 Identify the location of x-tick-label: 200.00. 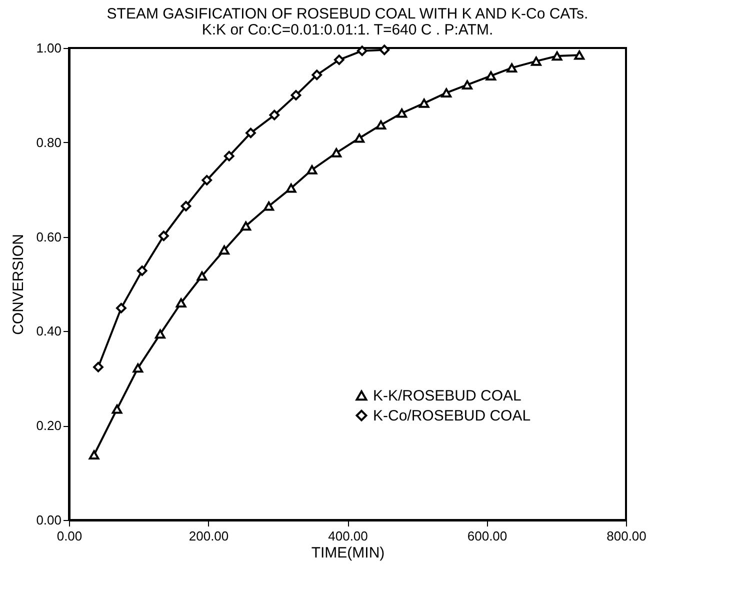
(208, 536).